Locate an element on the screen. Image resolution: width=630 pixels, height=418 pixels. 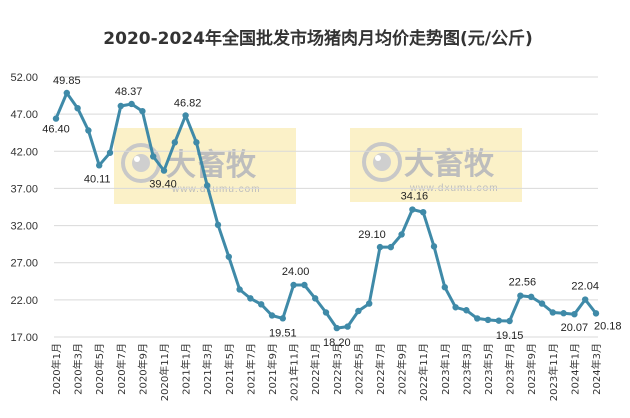
x-tick-label: 2021年7月 is located at coordinates (250, 369).